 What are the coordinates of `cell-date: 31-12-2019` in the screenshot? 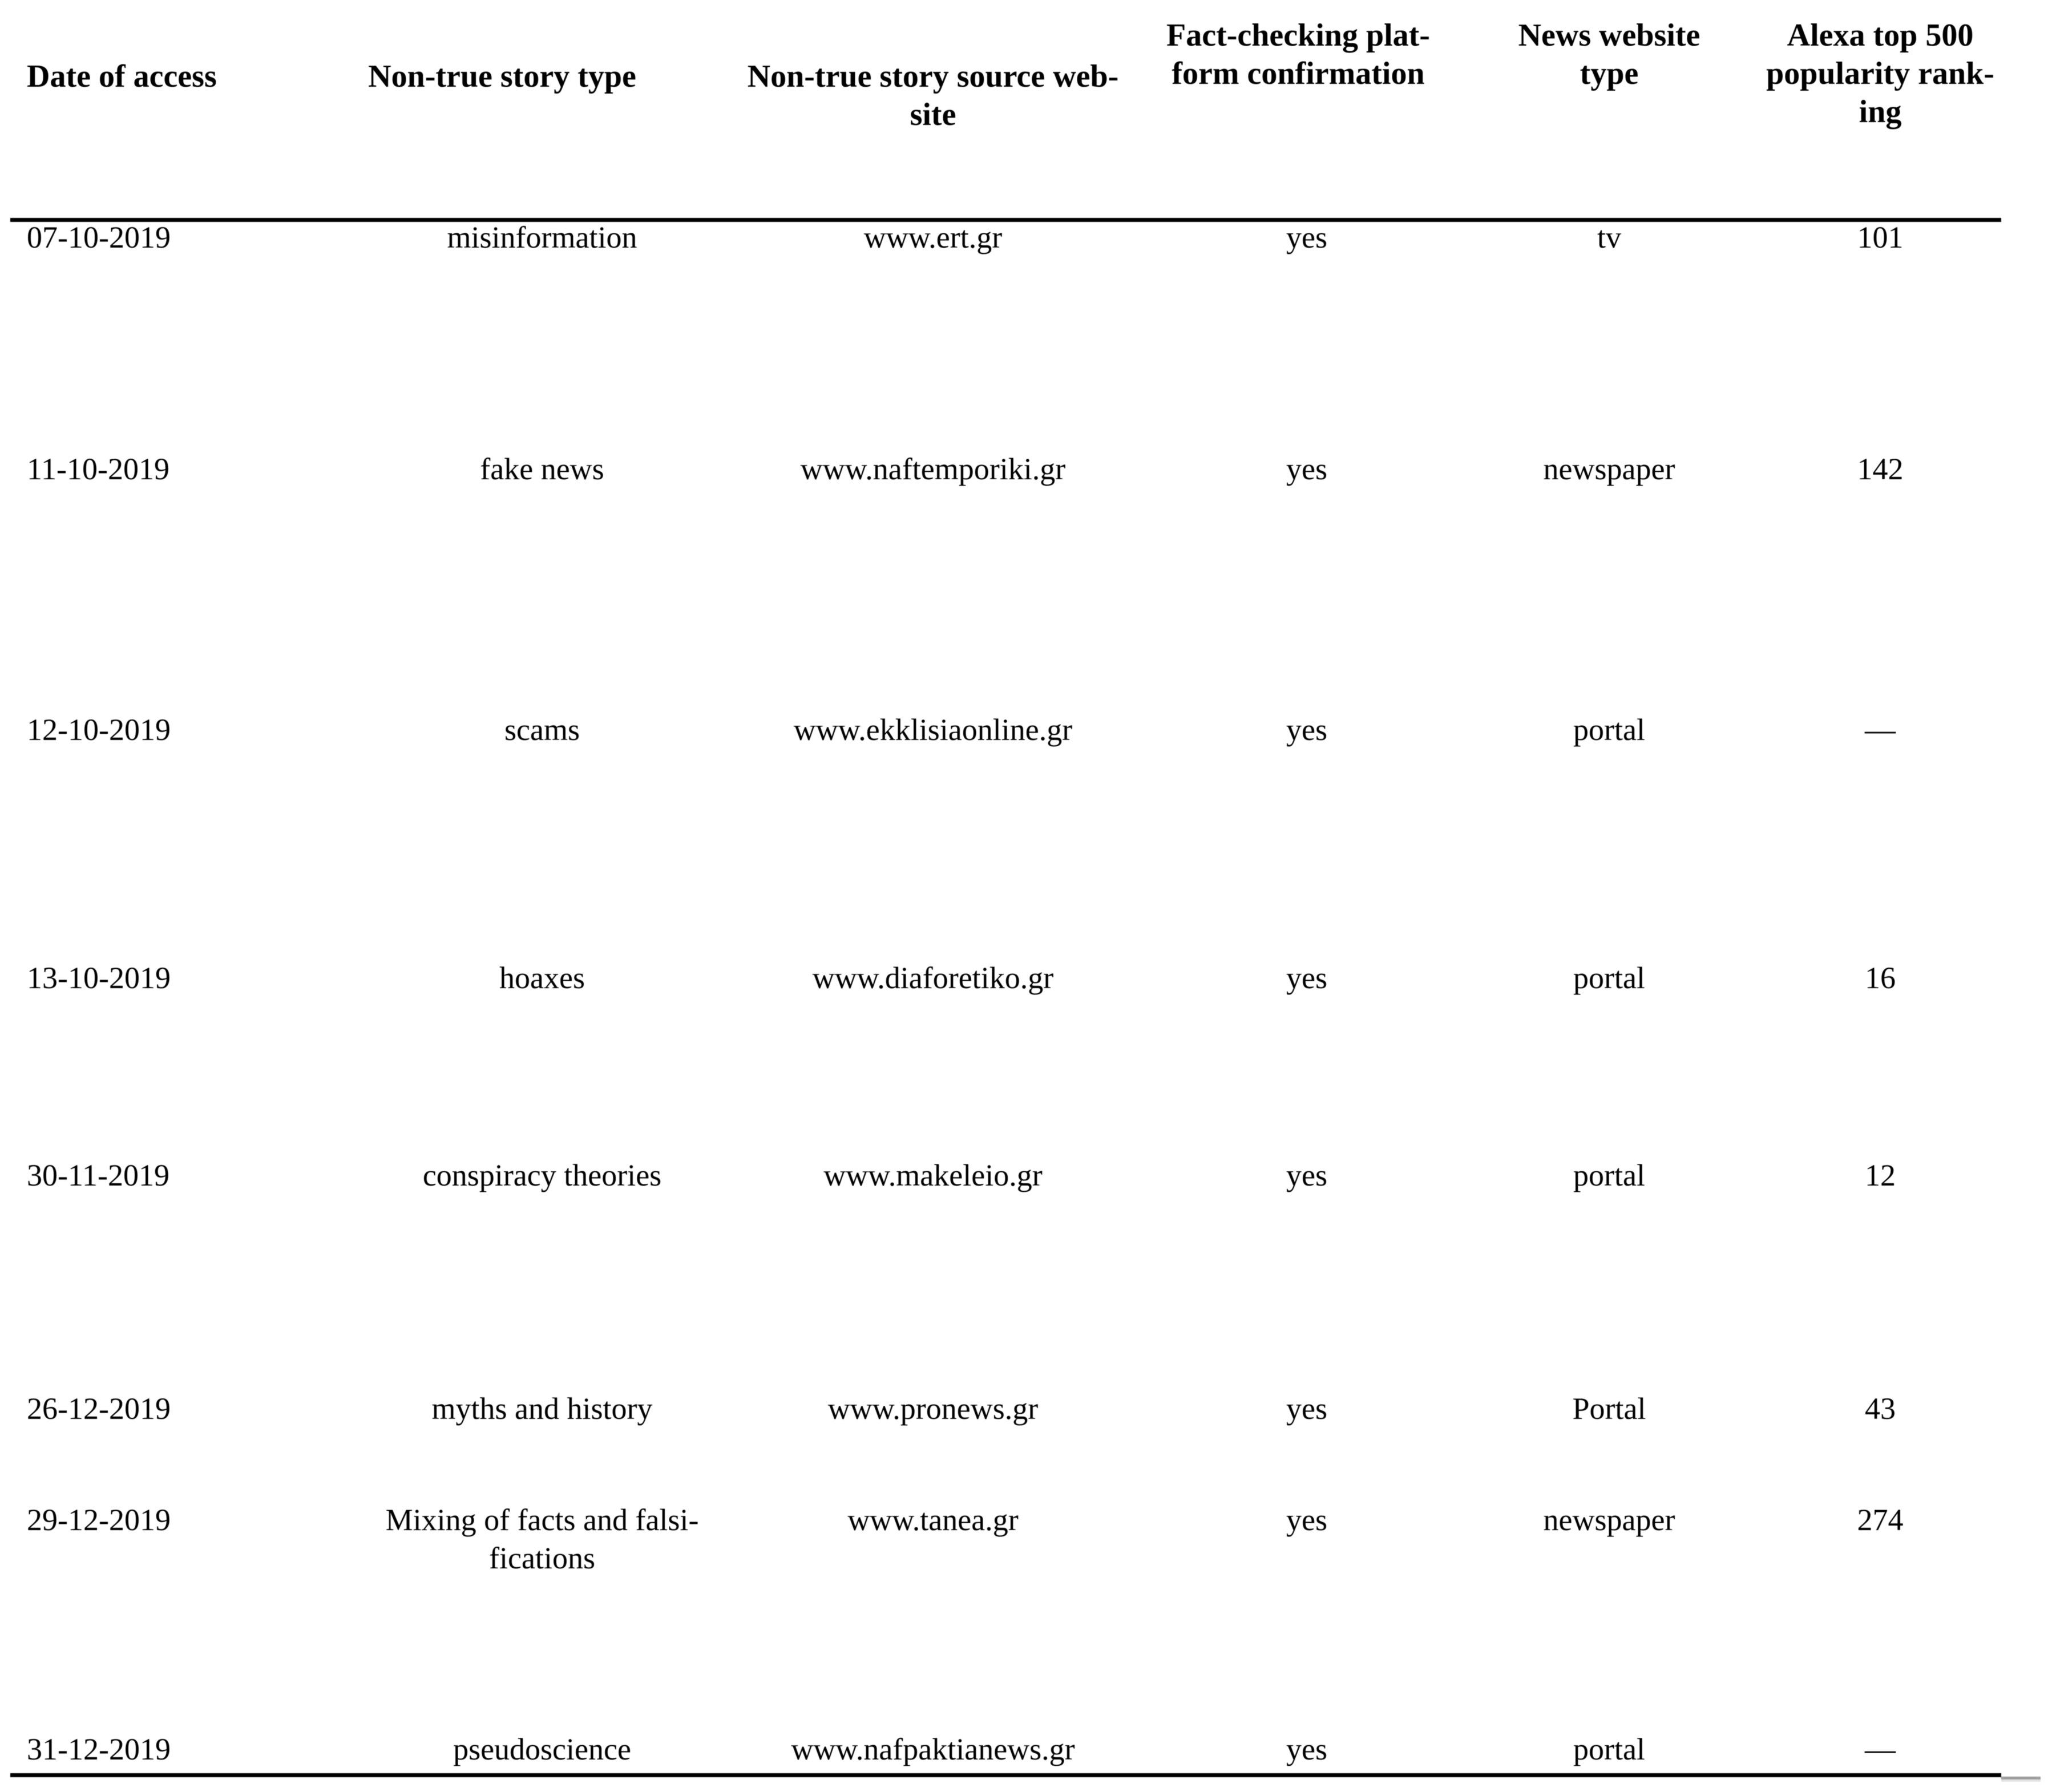 It's located at (99, 1749).